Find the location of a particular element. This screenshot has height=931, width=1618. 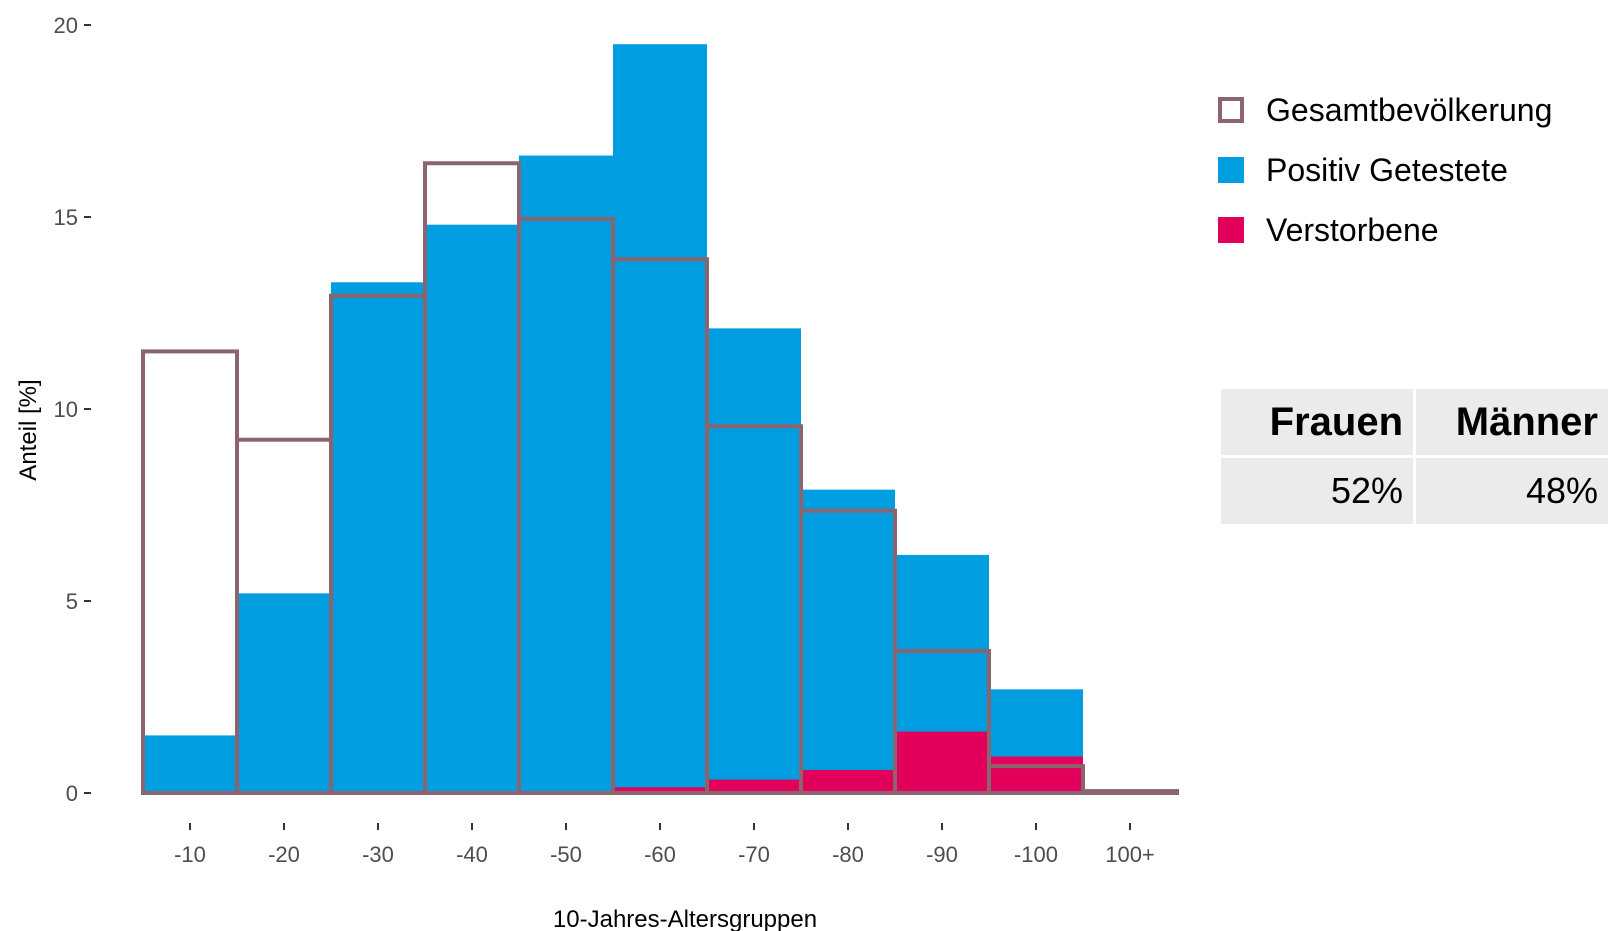

value-frauen: 52% is located at coordinates (1317, 491).